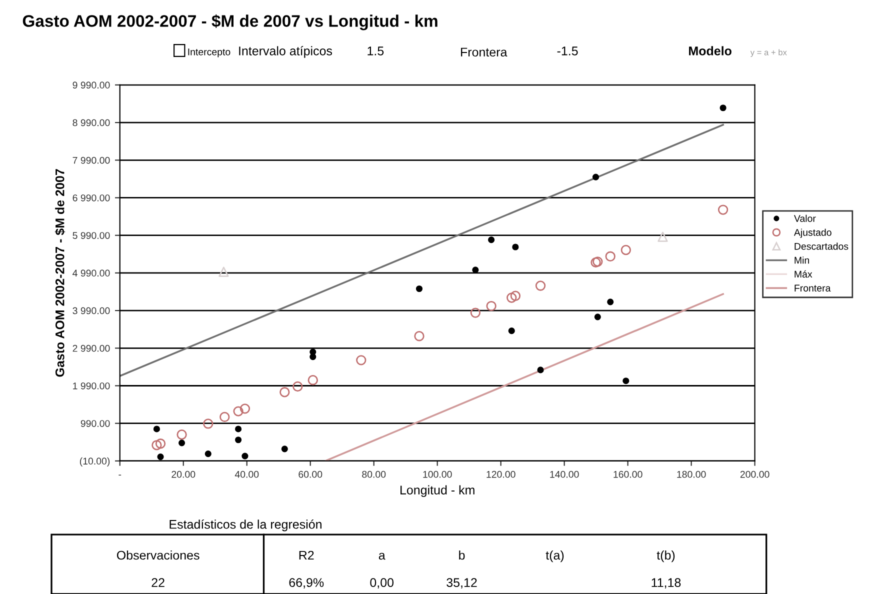 The width and height of the screenshot is (888, 594). I want to click on legend-label: Frontera, so click(812, 288).